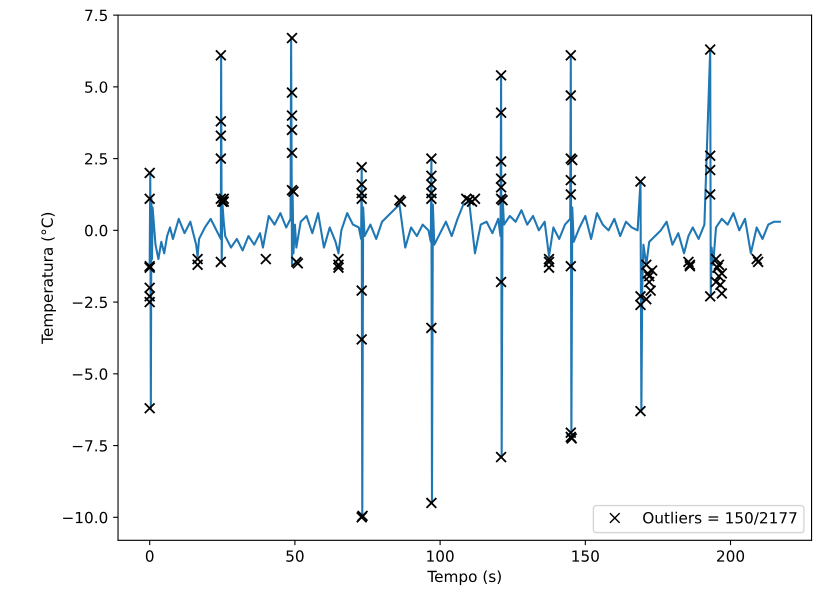 The image size is (814, 605). What do you see at coordinates (89, 302) in the screenshot?
I see `y-tick-label: −2.5` at bounding box center [89, 302].